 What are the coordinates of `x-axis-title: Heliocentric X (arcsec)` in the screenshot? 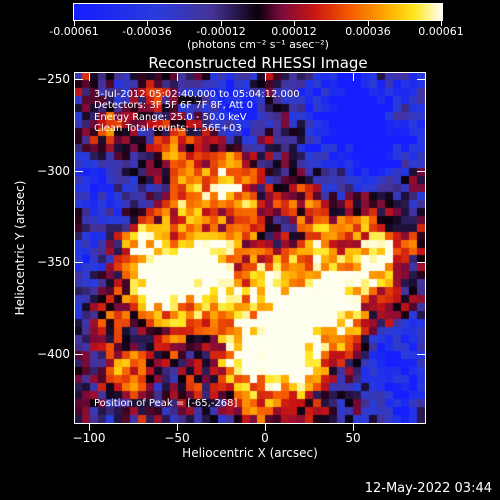 It's located at (250, 453).